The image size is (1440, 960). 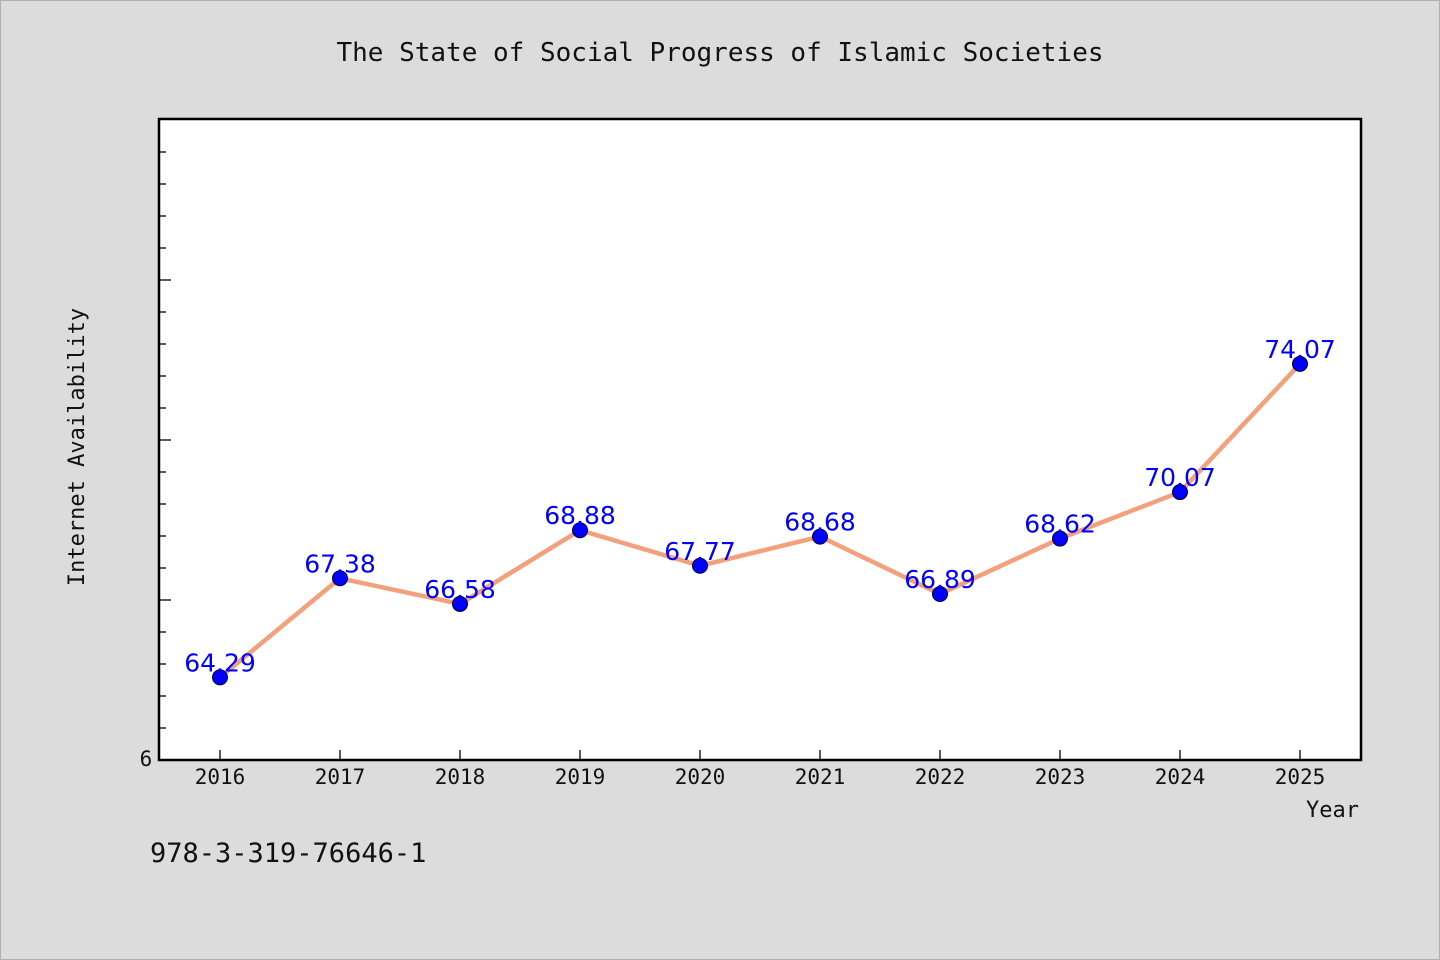 What do you see at coordinates (760, 769) in the screenshot?
I see `x-axis-ticks: 2016 2017 2018 2019 2020 2021 2022 2023 2024 2025` at bounding box center [760, 769].